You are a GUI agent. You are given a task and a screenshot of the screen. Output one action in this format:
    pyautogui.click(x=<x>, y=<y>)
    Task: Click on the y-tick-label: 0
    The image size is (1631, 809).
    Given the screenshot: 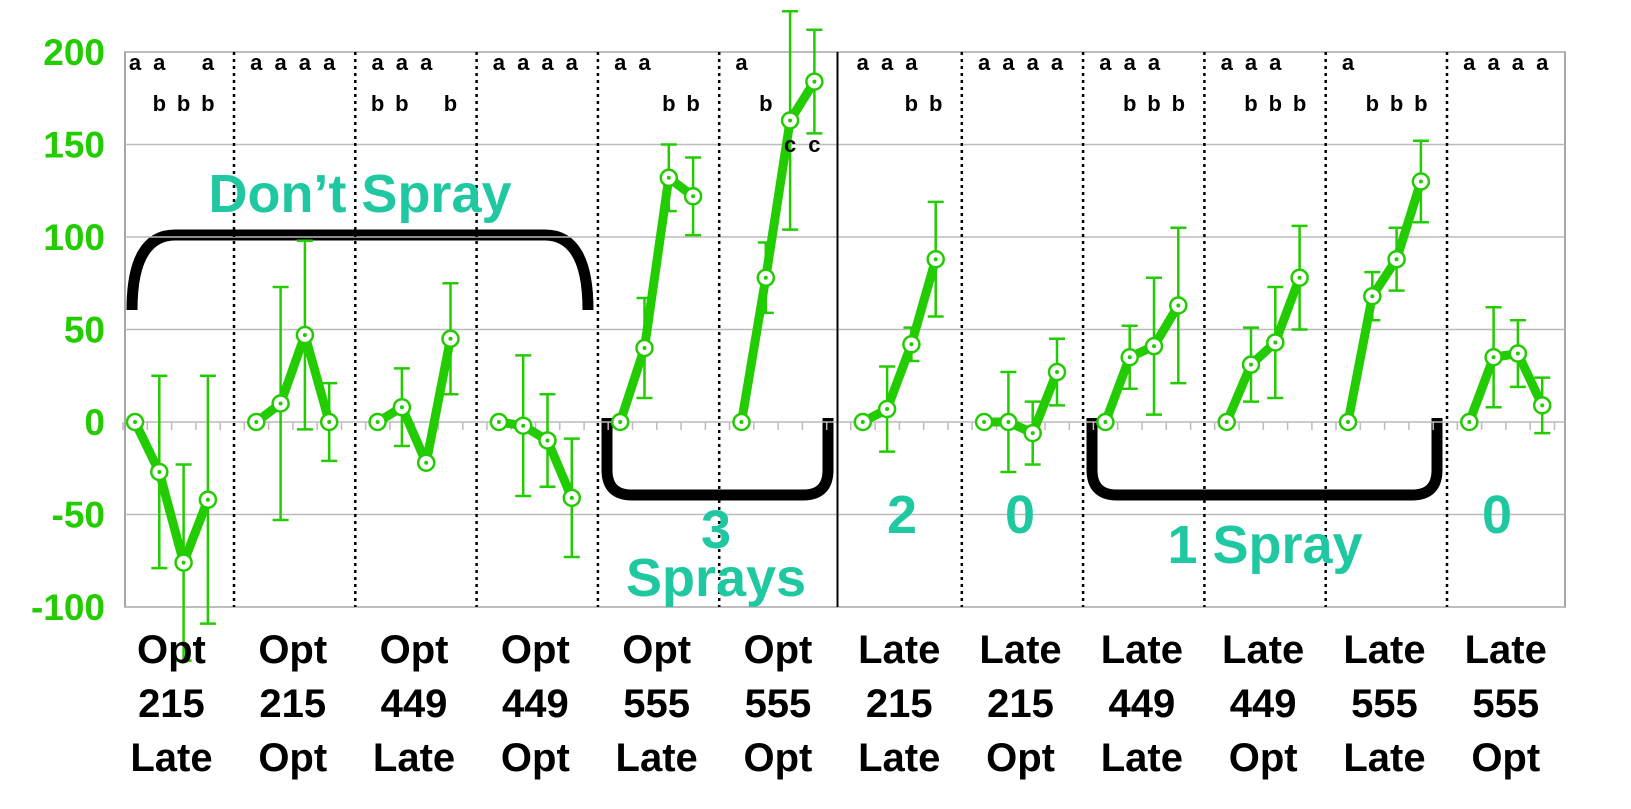 What is the action you would take?
    pyautogui.click(x=94, y=422)
    